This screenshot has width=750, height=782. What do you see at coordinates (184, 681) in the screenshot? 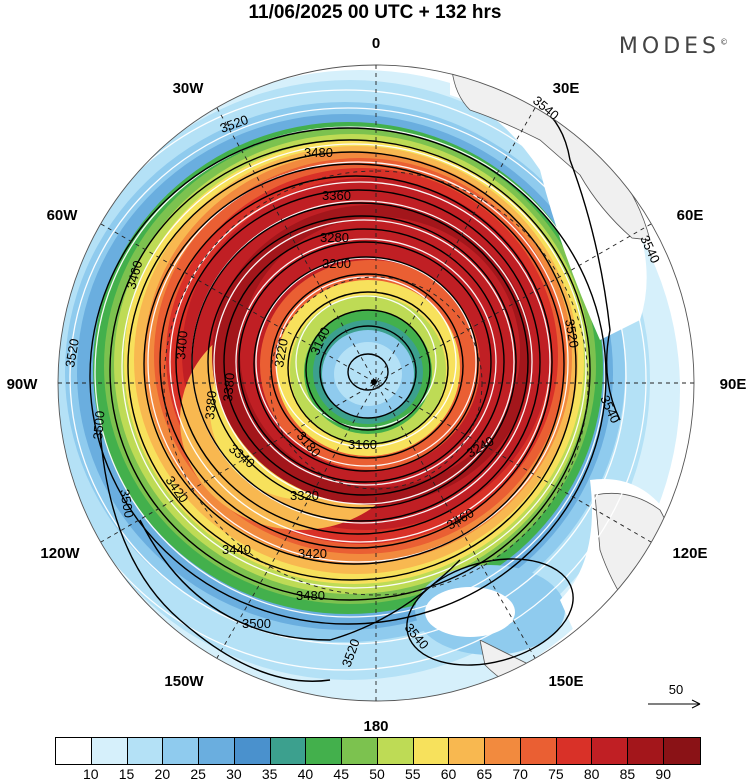
I see `lon-label-150w: 150W` at bounding box center [184, 681].